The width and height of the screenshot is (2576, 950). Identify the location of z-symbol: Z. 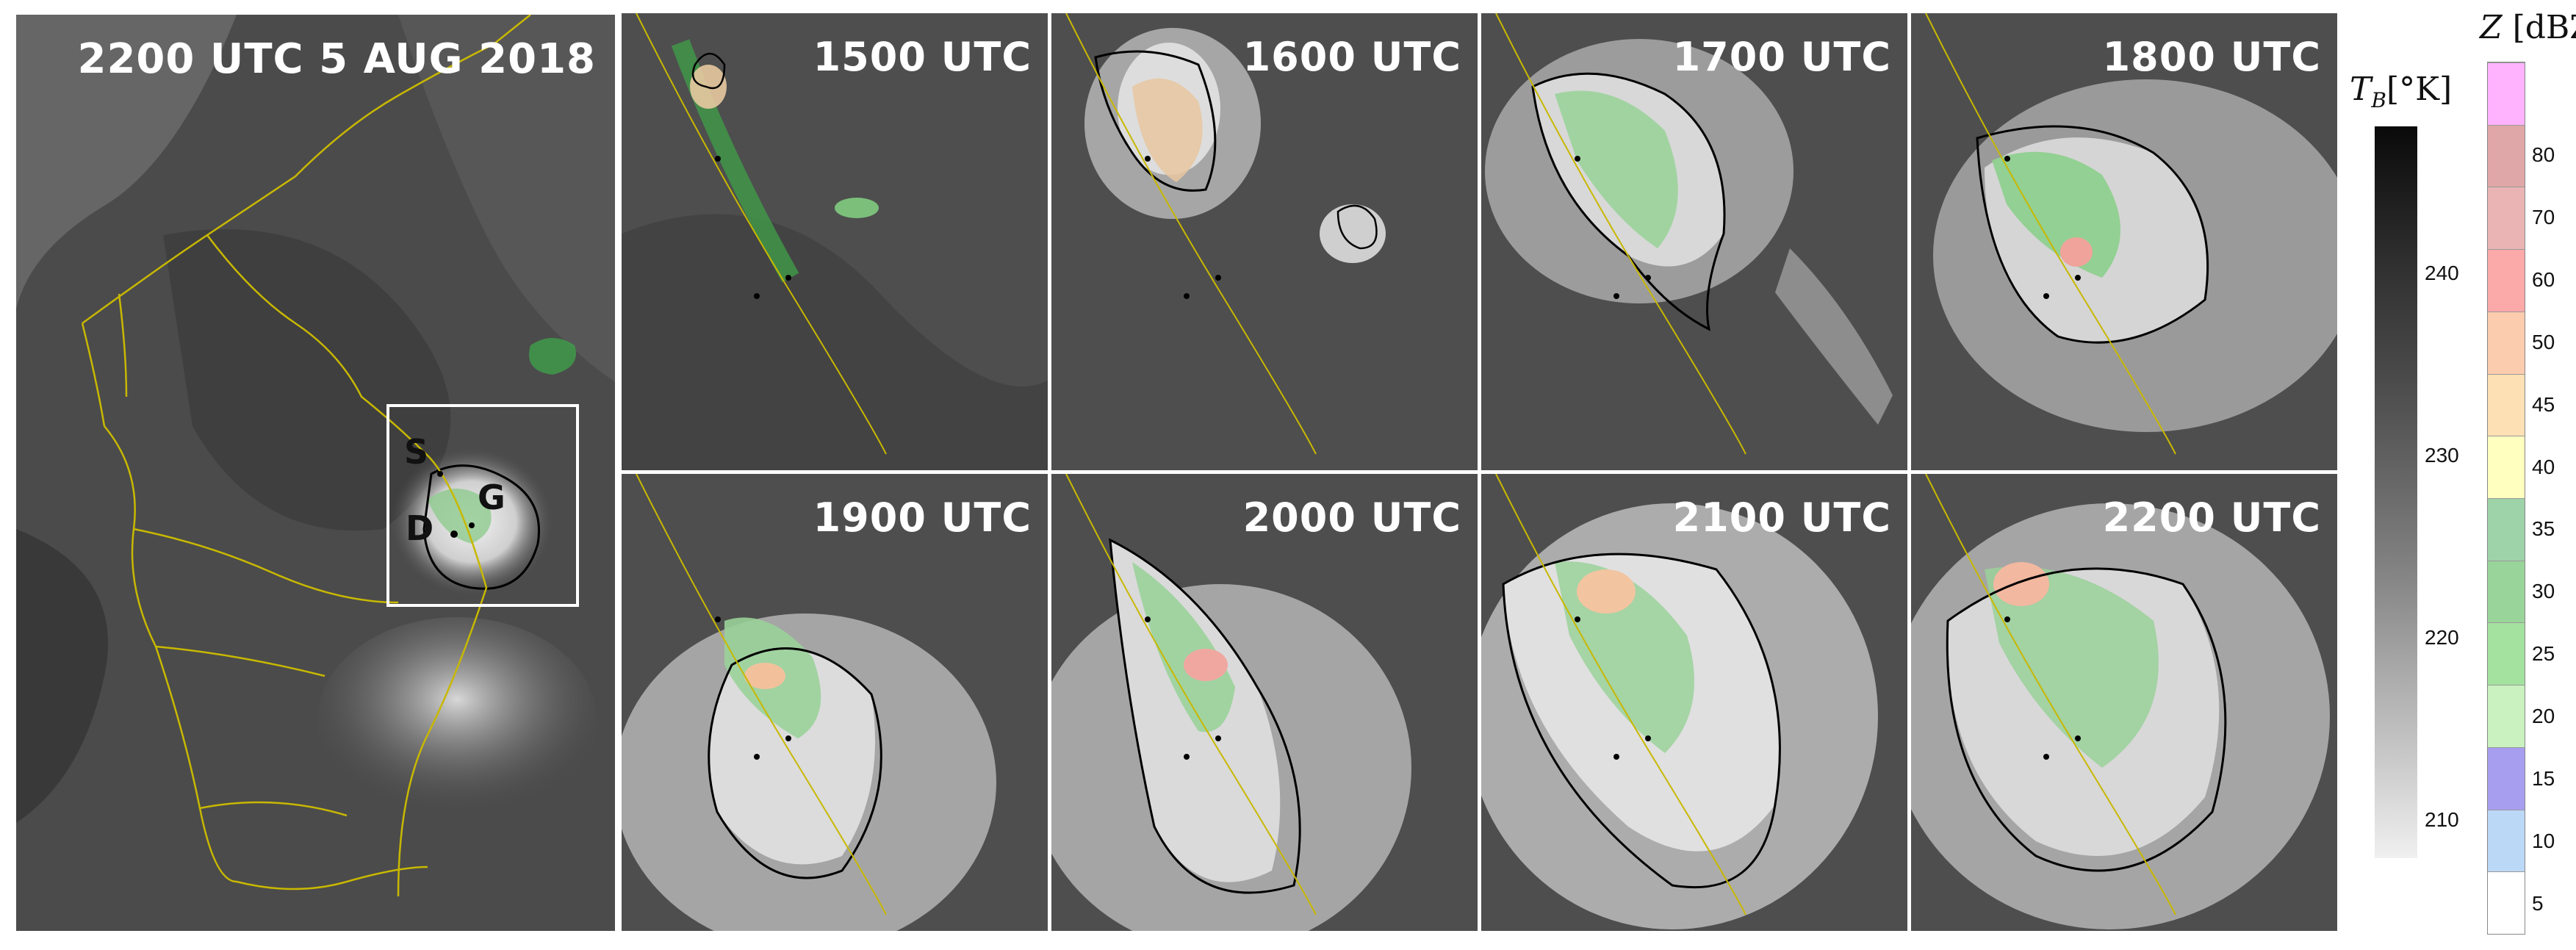
(2491, 27).